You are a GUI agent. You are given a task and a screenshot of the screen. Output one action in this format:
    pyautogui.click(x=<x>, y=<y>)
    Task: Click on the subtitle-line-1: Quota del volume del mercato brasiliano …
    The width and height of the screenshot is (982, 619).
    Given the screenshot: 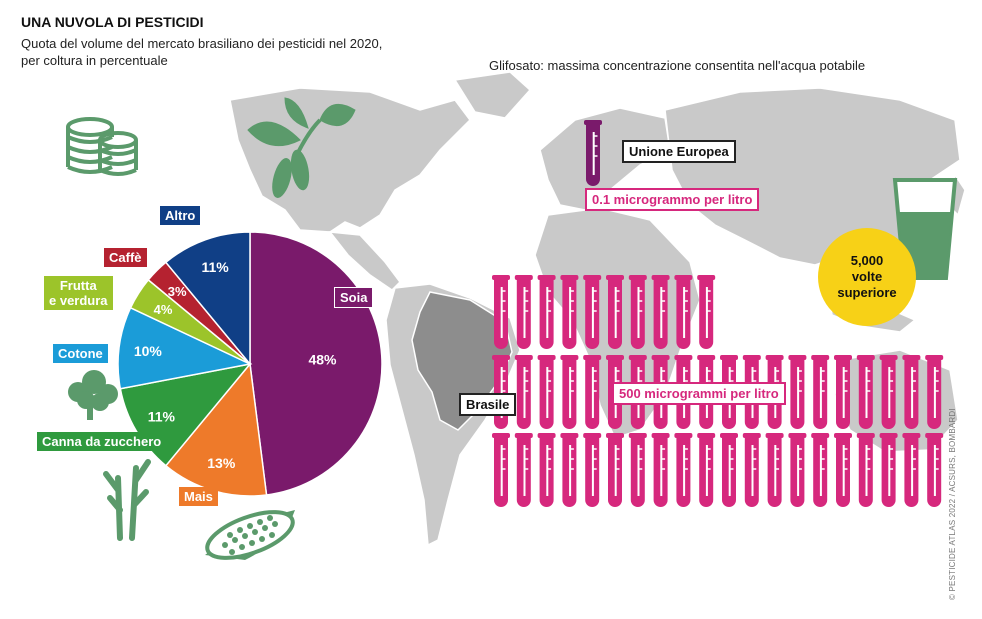 What is the action you would take?
    pyautogui.click(x=202, y=43)
    